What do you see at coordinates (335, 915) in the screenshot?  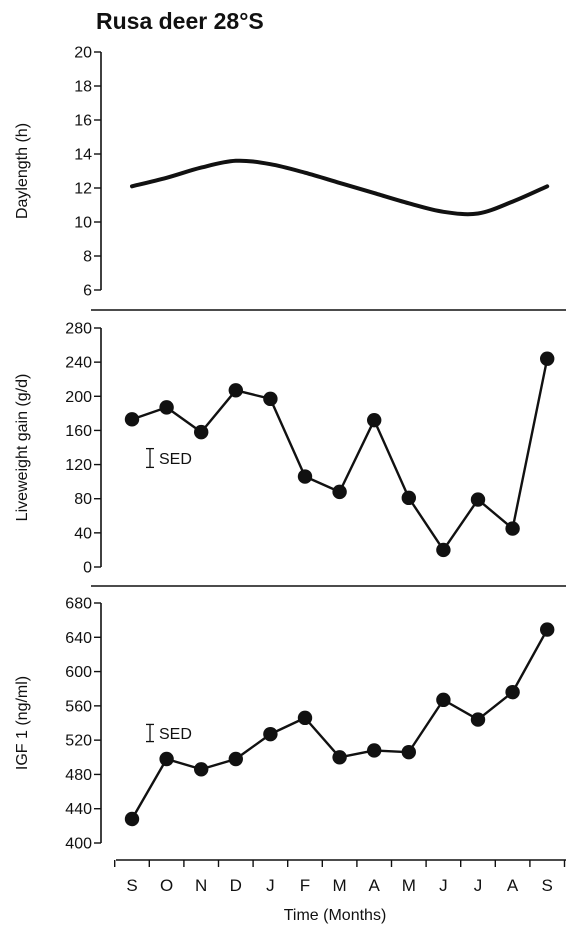 I see `x-axis-label: Time (Months)` at bounding box center [335, 915].